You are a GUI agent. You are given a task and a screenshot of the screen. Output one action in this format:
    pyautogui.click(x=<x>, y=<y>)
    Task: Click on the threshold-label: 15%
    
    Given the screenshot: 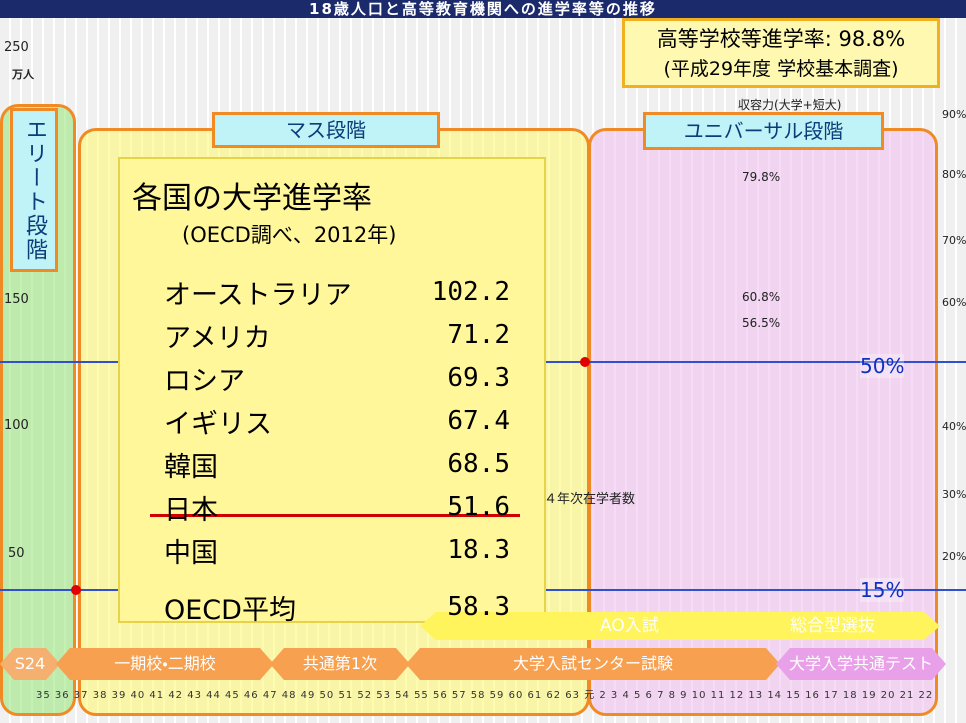 What is the action you would take?
    pyautogui.click(x=882, y=590)
    